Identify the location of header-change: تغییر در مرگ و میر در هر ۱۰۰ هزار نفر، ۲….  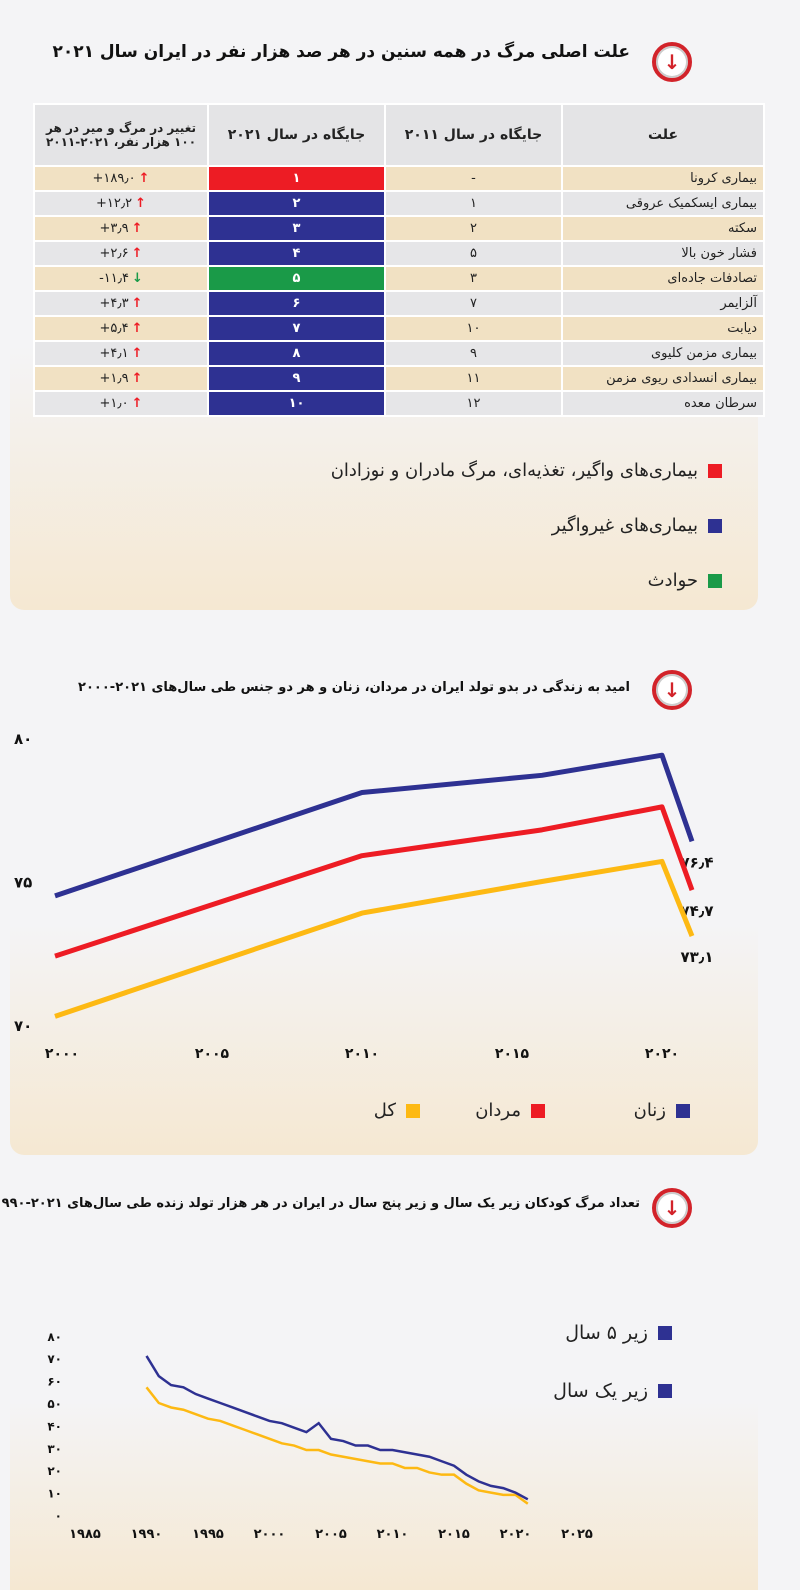
(121, 135).